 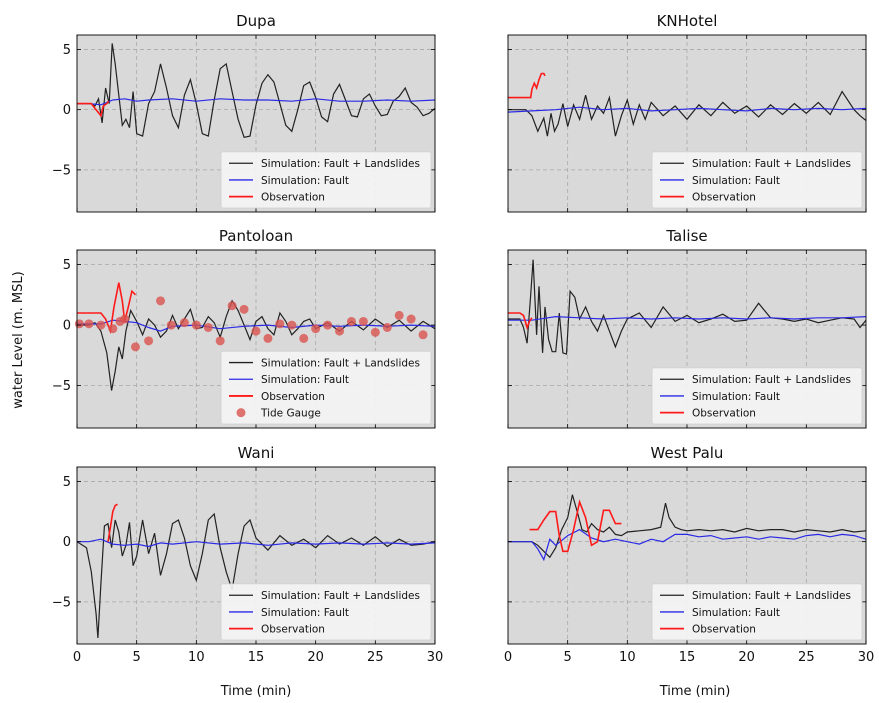 What do you see at coordinates (687, 21) in the screenshot?
I see `subplot-title: KNHotel` at bounding box center [687, 21].